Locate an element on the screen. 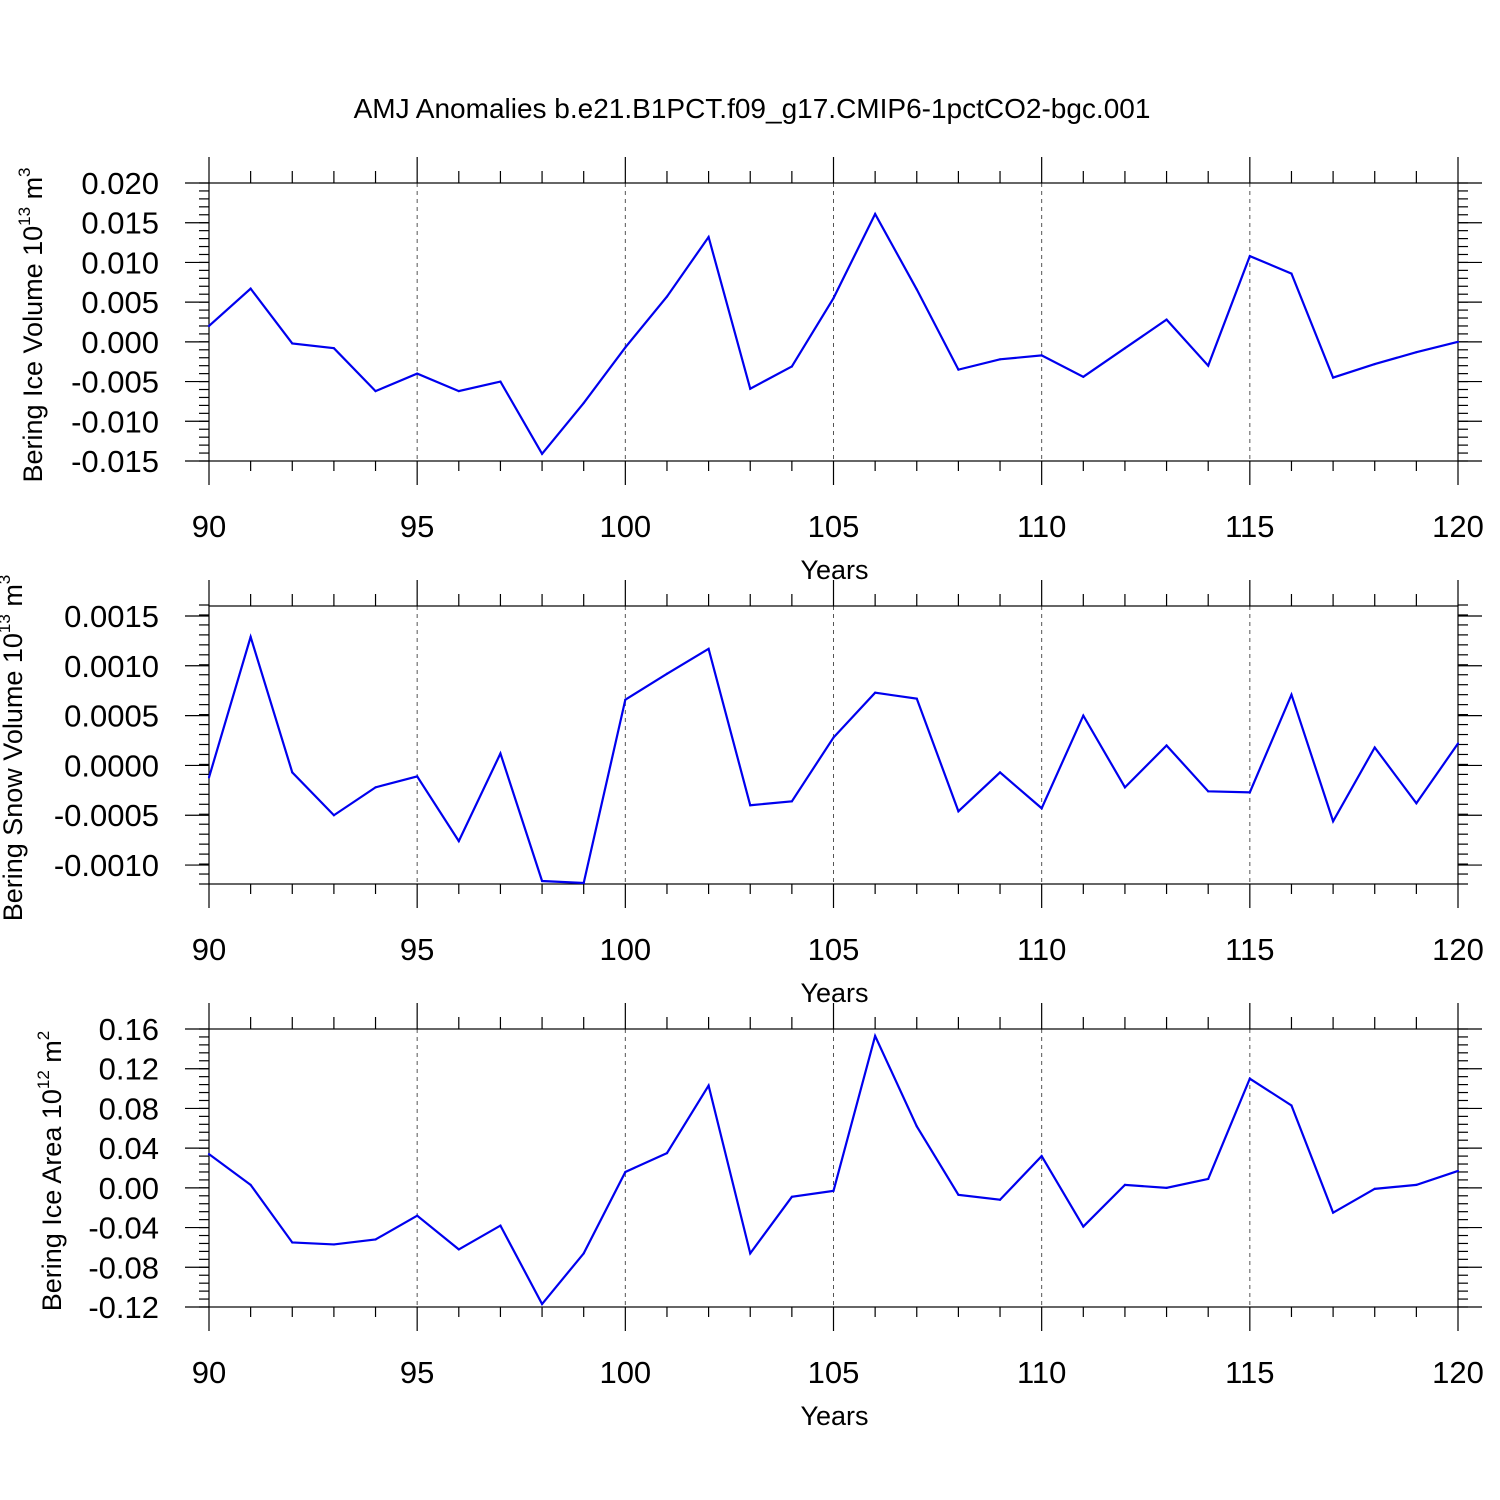 The height and width of the screenshot is (1500, 1500). y-tick-label: -0.010 is located at coordinates (115, 421).